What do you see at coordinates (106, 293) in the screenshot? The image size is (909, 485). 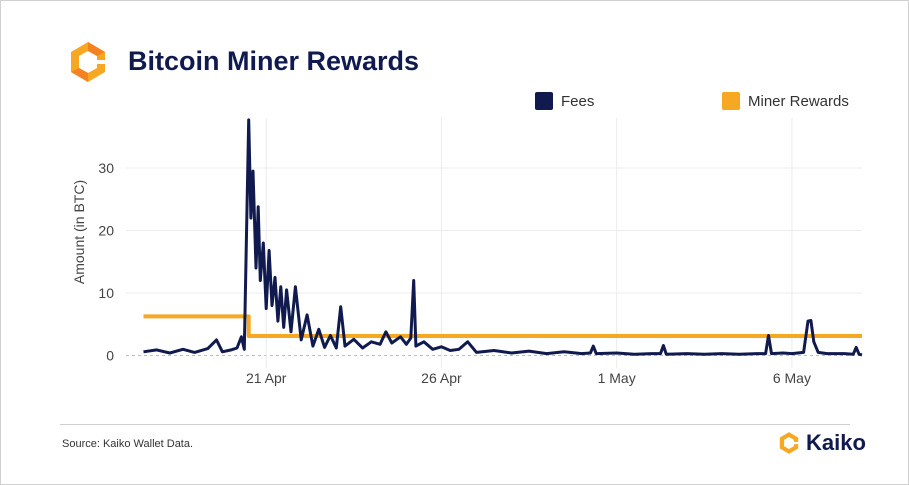 I see `y-tick-label: 10` at bounding box center [106, 293].